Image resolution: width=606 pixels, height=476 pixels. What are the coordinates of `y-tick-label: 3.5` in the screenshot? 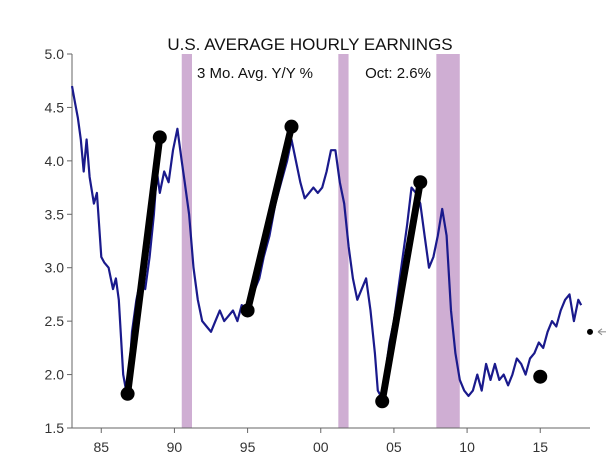 It's located at (55, 214).